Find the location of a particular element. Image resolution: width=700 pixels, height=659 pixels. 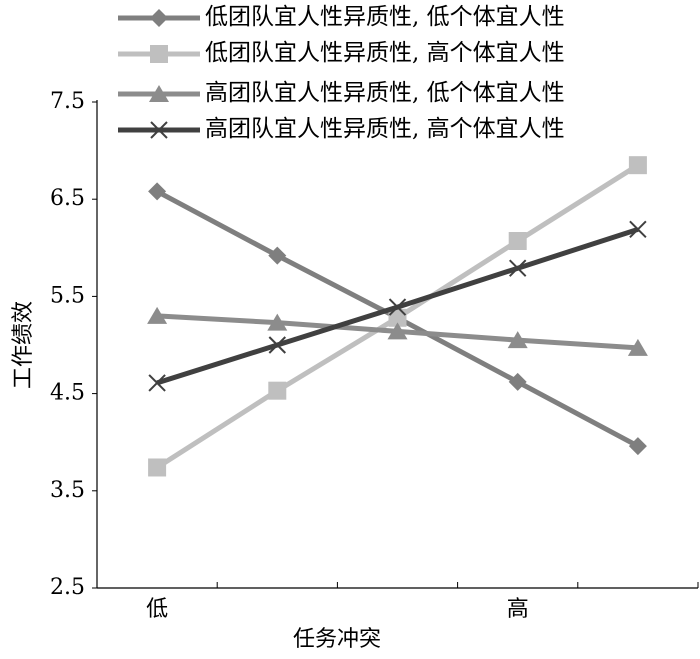

series is located at coordinates (397, 331).